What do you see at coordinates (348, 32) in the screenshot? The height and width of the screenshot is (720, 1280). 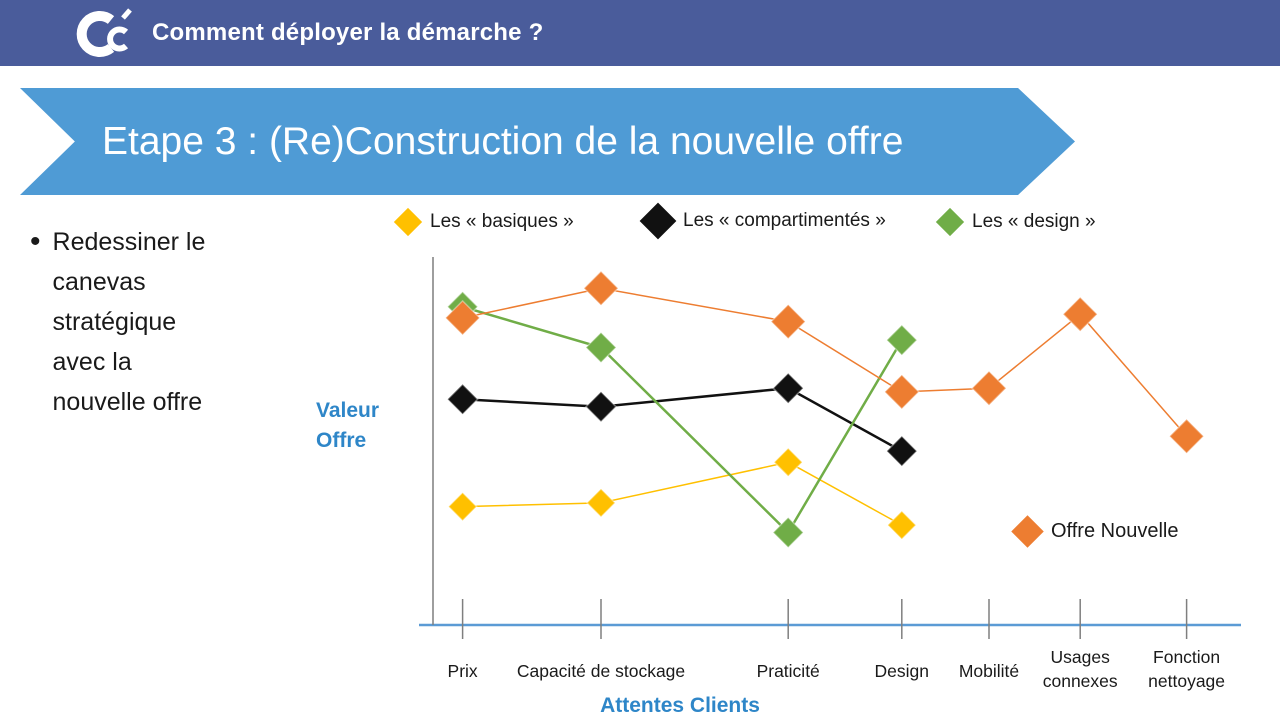 I see `slide-deck-title: Comment déployer la démarche ?` at bounding box center [348, 32].